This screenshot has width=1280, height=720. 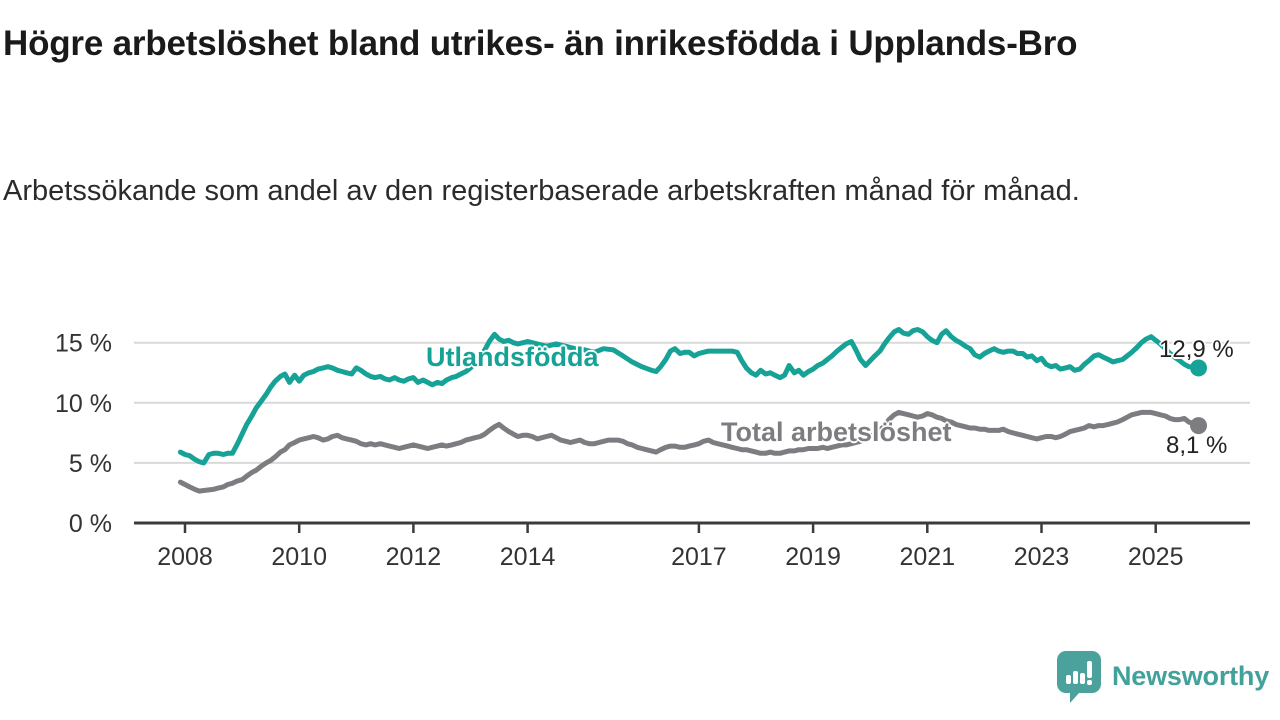 What do you see at coordinates (83, 344) in the screenshot?
I see `svg-text: 15 %` at bounding box center [83, 344].